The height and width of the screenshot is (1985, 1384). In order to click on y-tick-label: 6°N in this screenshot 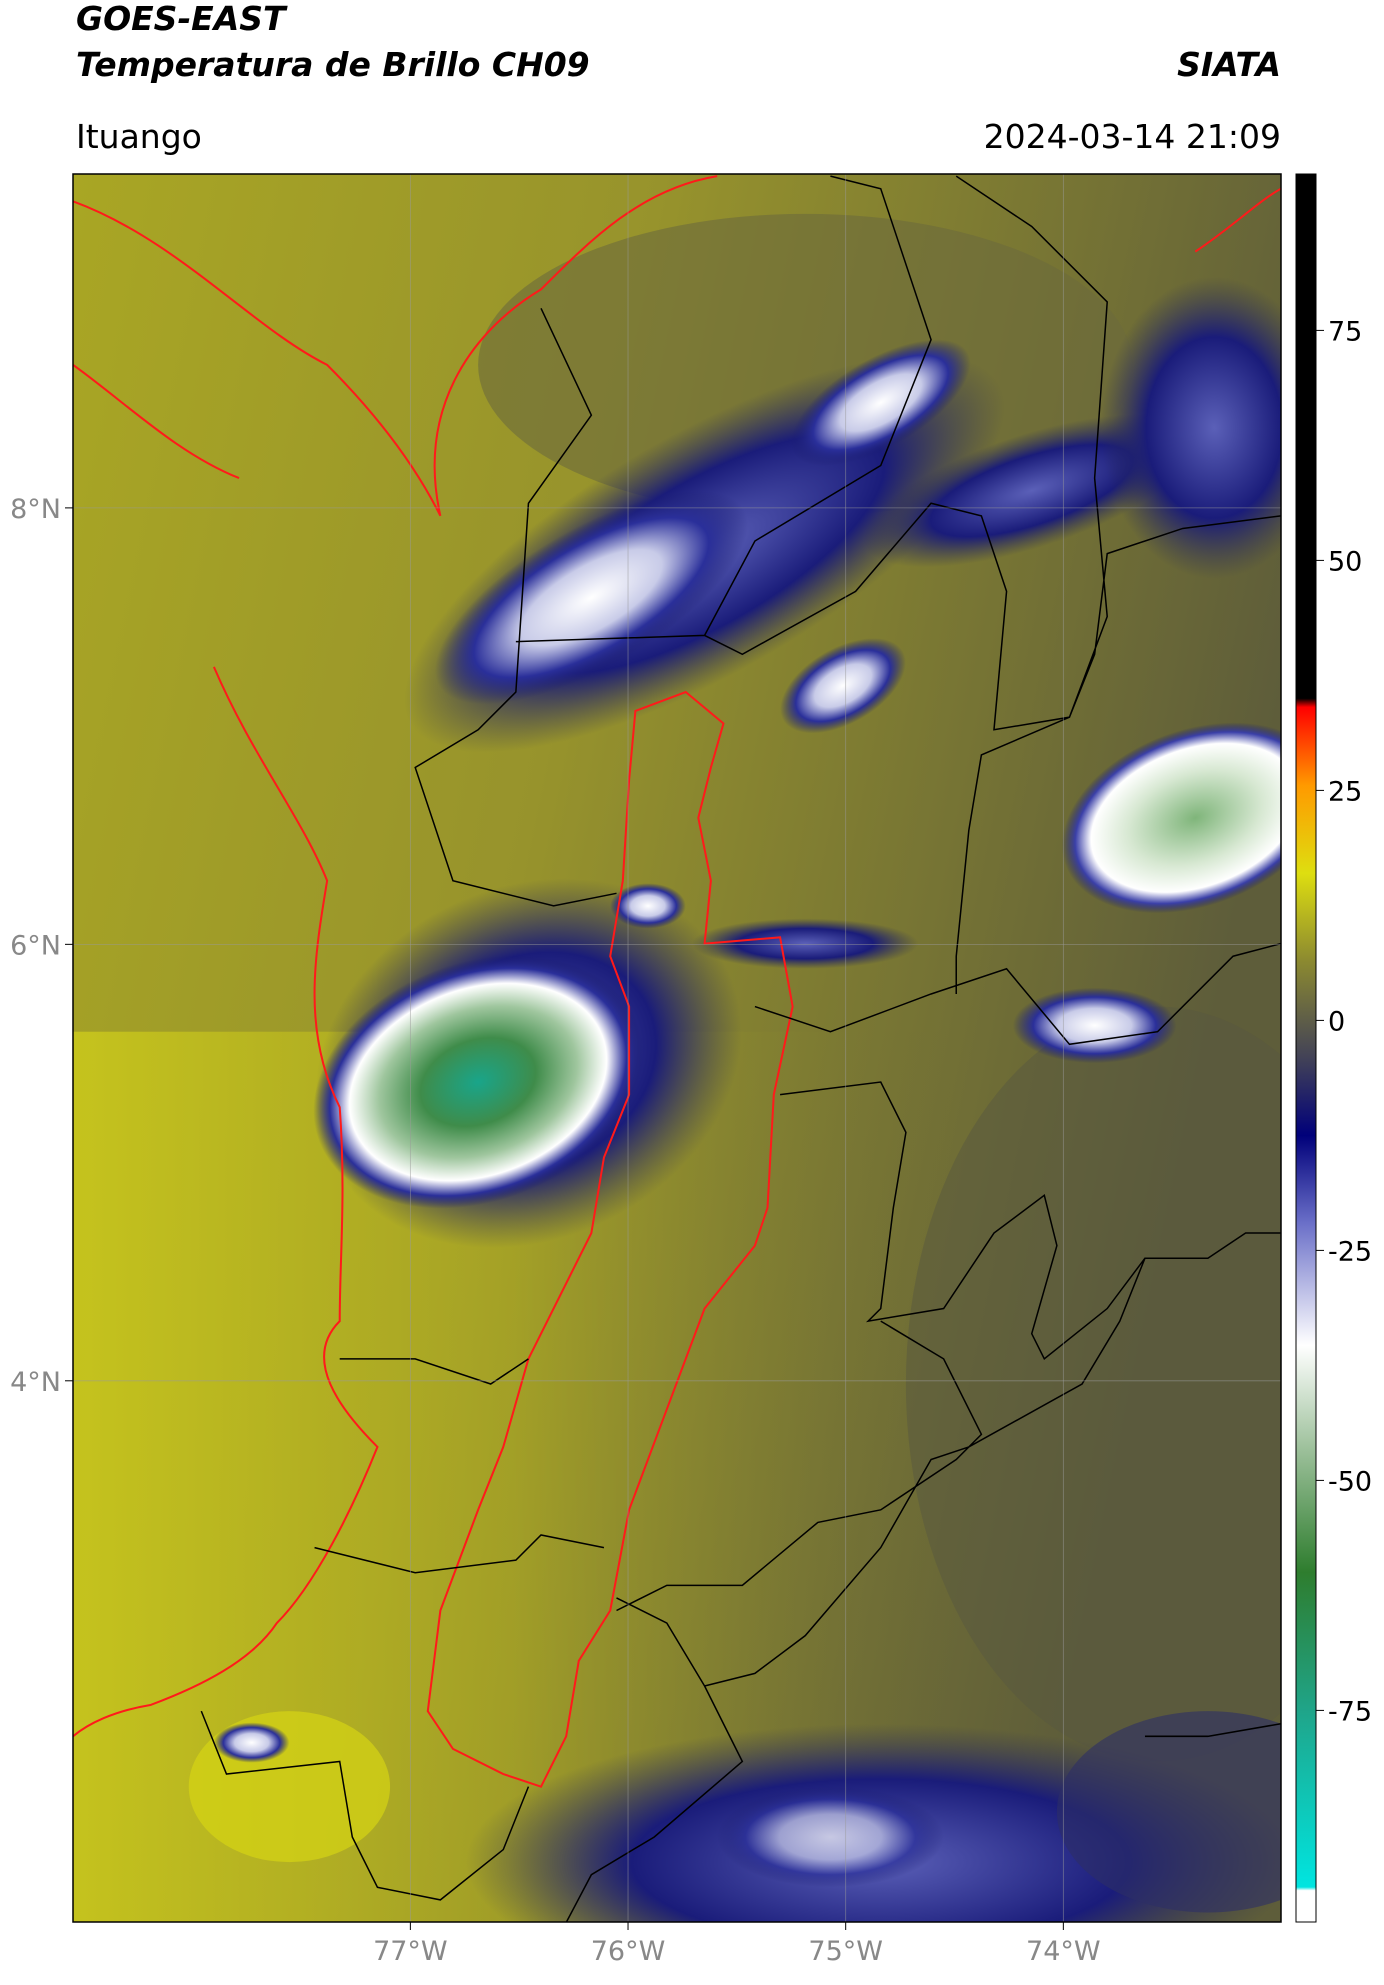, I will do `click(35, 945)`.